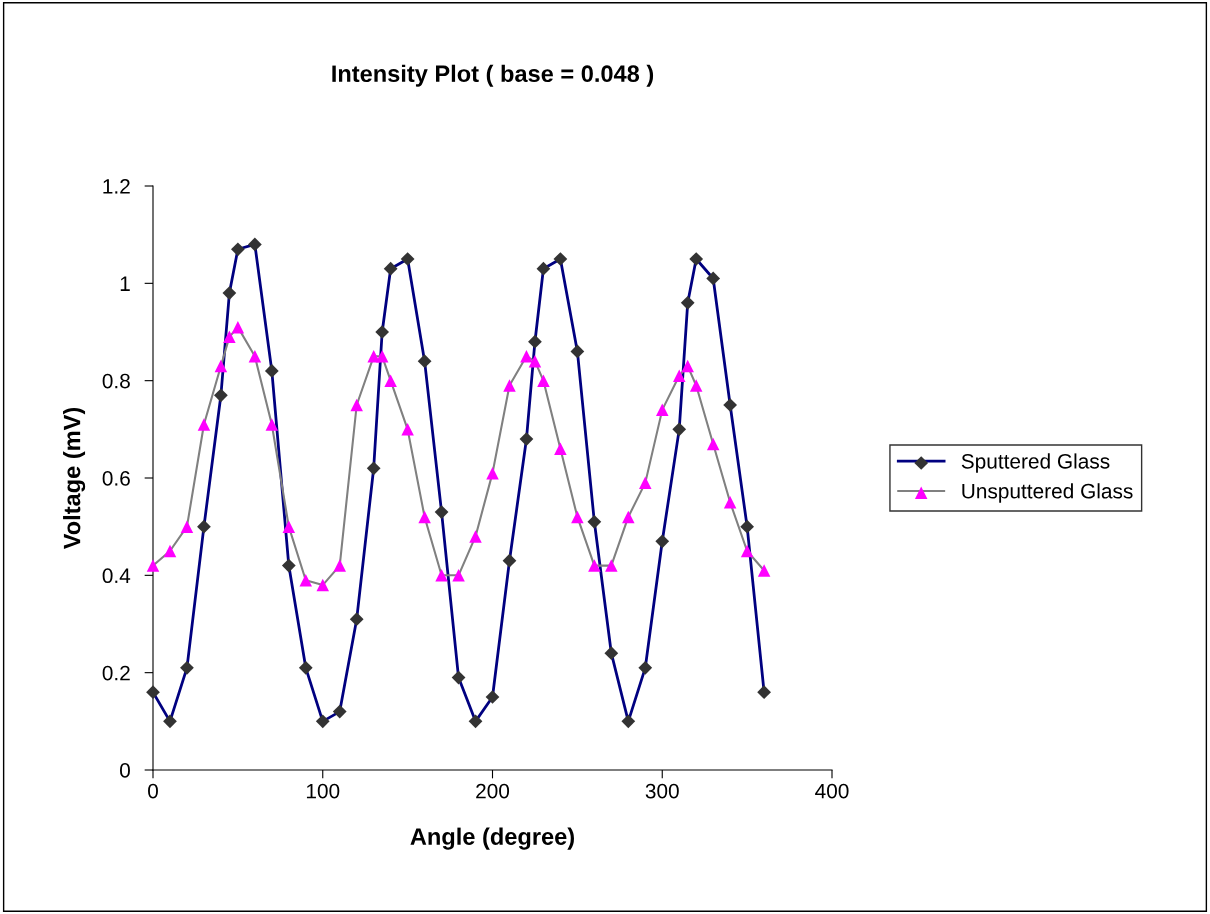 The width and height of the screenshot is (1210, 914). What do you see at coordinates (116, 478) in the screenshot?
I see `y-tick-label: 0.6` at bounding box center [116, 478].